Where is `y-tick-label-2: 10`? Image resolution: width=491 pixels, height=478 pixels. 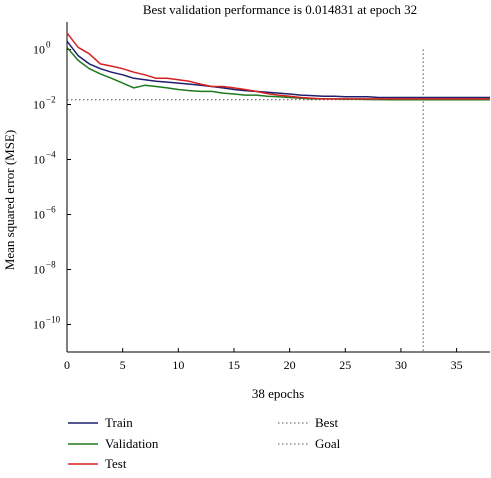 y-tick-label-2: 10 is located at coordinates (39, 160).